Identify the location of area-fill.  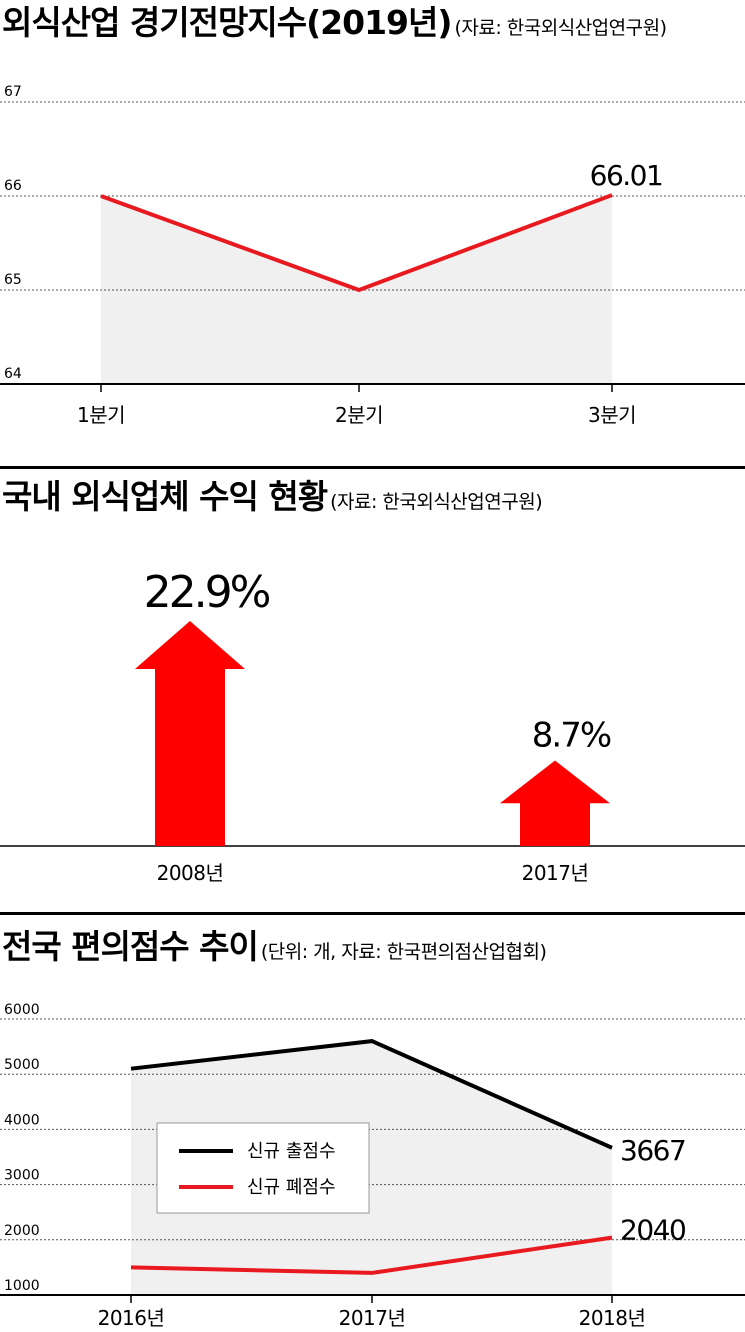
(371, 1168).